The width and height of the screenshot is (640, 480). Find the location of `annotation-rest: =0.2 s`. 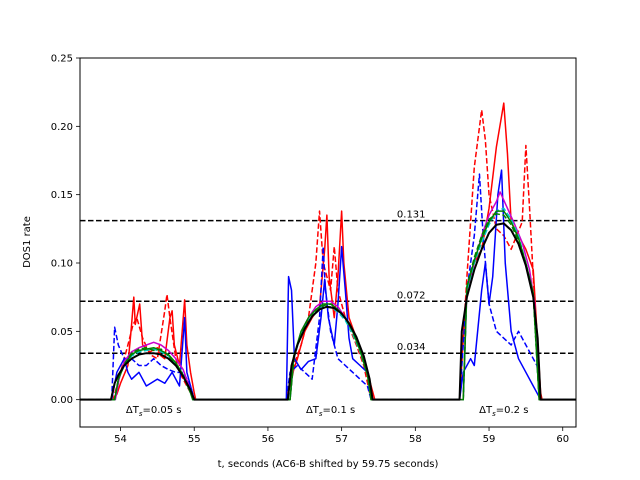

annotation-rest: =0.2 s is located at coordinates (512, 410).